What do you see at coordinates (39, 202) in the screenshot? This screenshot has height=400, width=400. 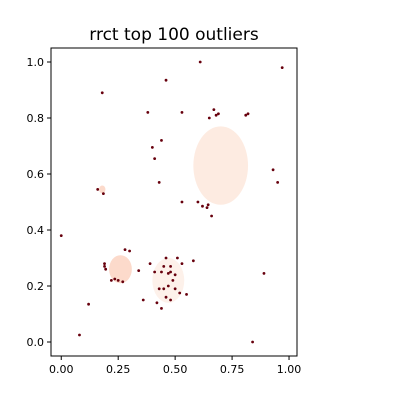 I see `y-axis: 0.0 0.2 0.4 0.6 0.8 1.0` at bounding box center [39, 202].